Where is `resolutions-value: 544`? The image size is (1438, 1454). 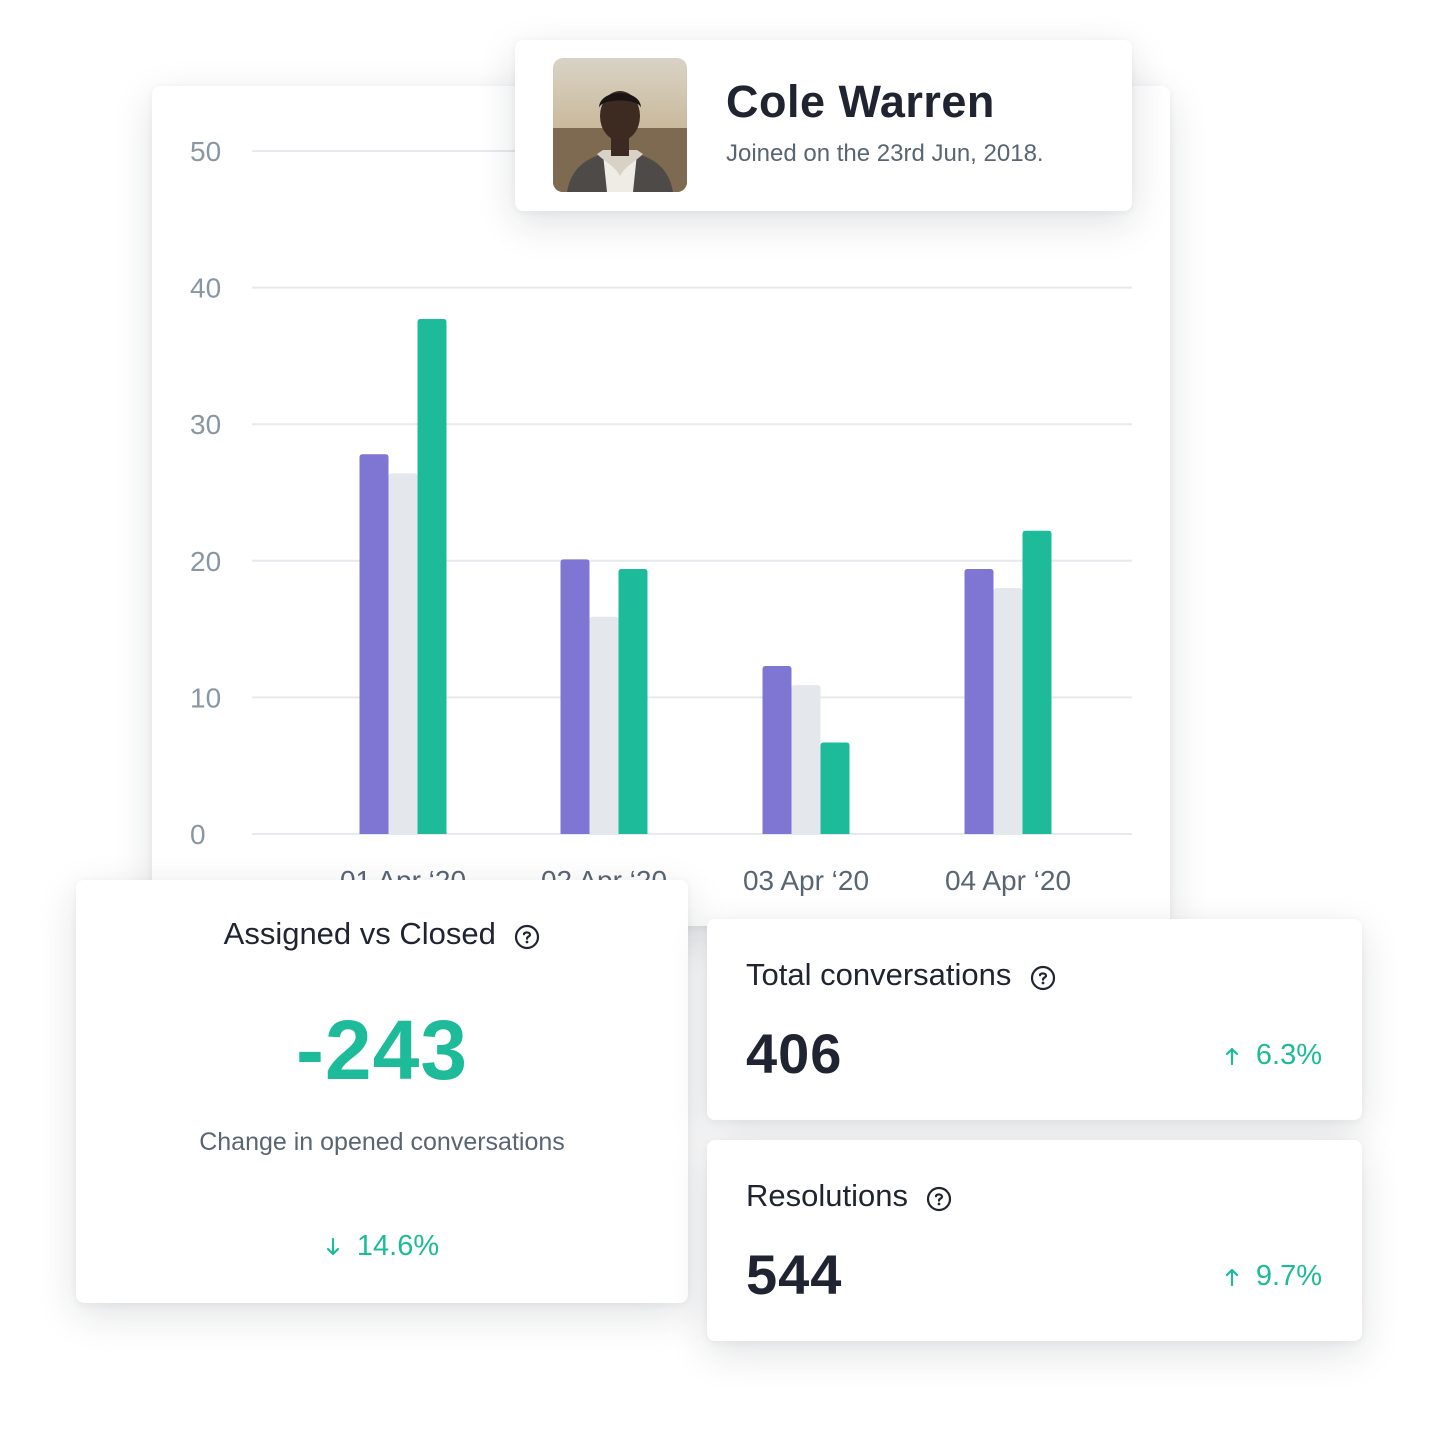 resolutions-value: 544 is located at coordinates (794, 1274).